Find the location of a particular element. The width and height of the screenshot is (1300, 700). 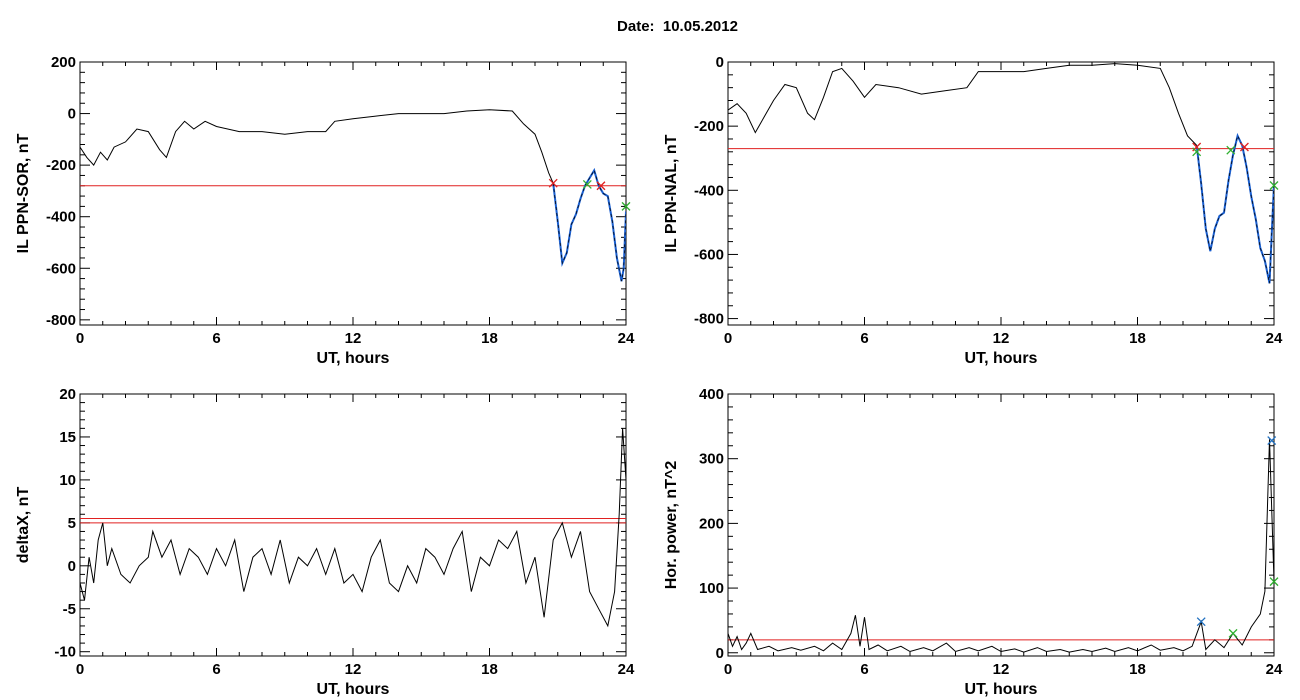

y-axis-title: IL PPN-NAL, nT is located at coordinates (671, 193).